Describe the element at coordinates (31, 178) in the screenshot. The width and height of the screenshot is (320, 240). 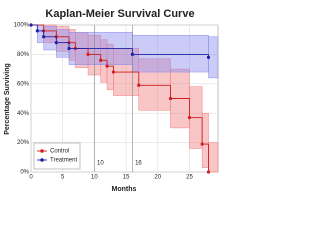
I see `x-tick-label: 0` at that location.